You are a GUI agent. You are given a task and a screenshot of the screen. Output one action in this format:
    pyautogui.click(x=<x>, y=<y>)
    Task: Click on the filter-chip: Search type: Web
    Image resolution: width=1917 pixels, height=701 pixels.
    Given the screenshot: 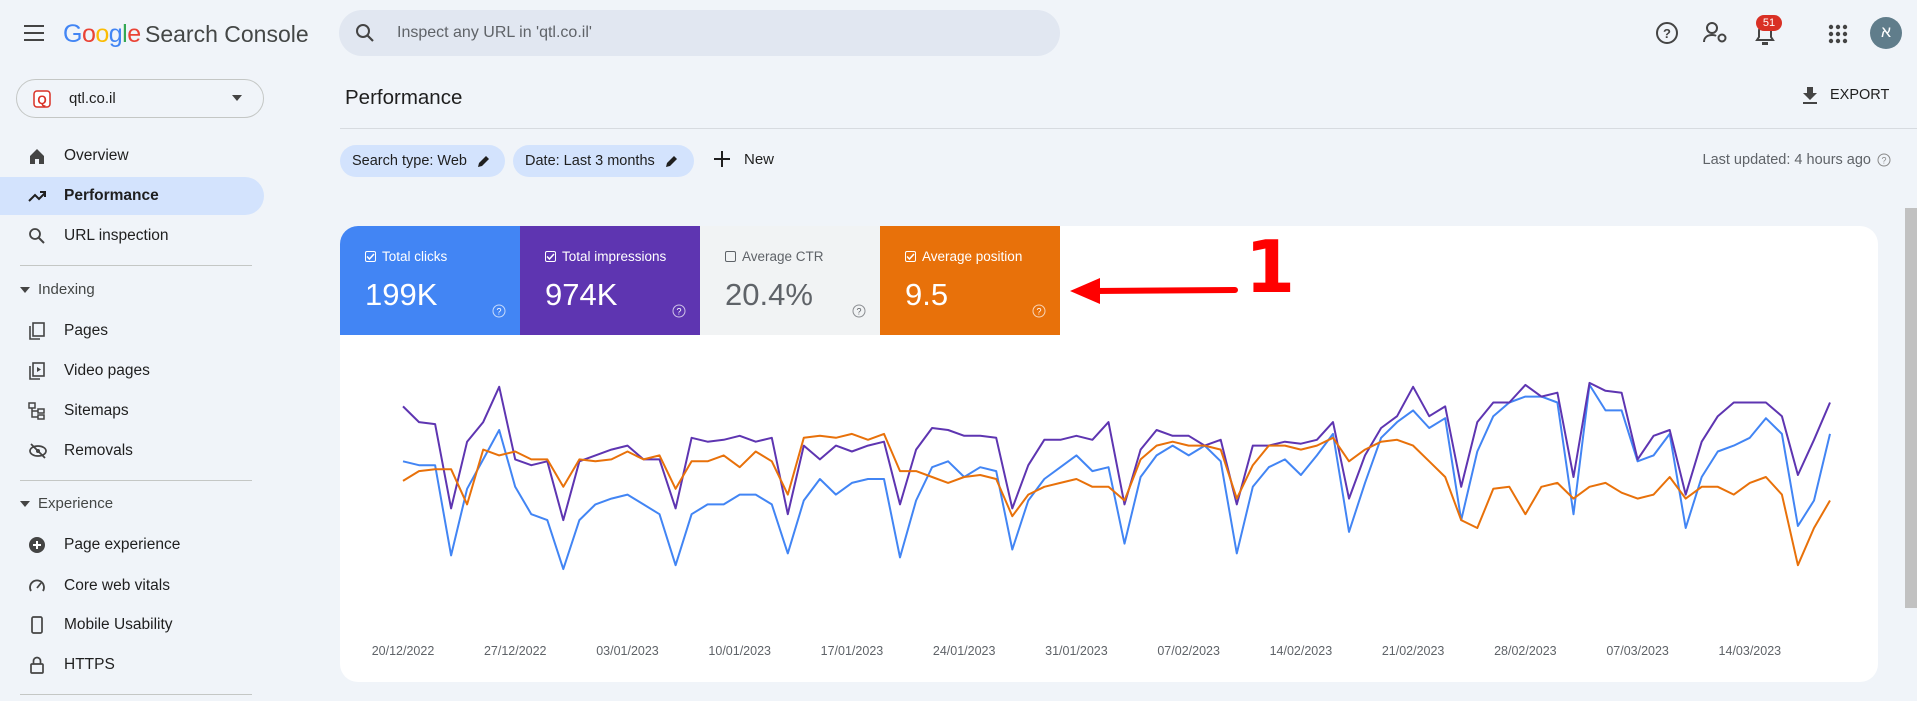 What is the action you would take?
    pyautogui.click(x=422, y=161)
    